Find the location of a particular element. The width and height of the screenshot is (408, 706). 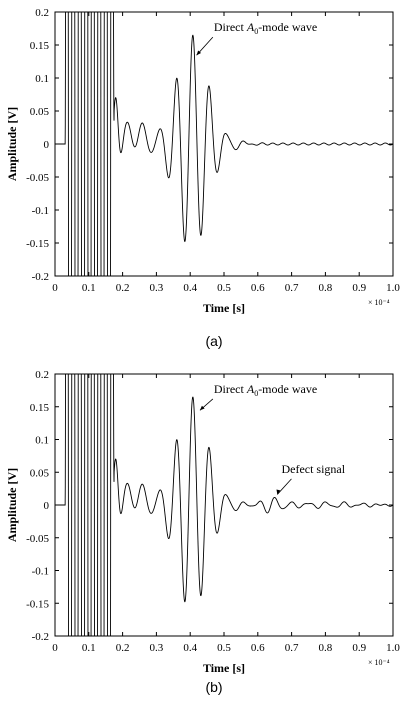

panel-caption: (a) is located at coordinates (213, 341).